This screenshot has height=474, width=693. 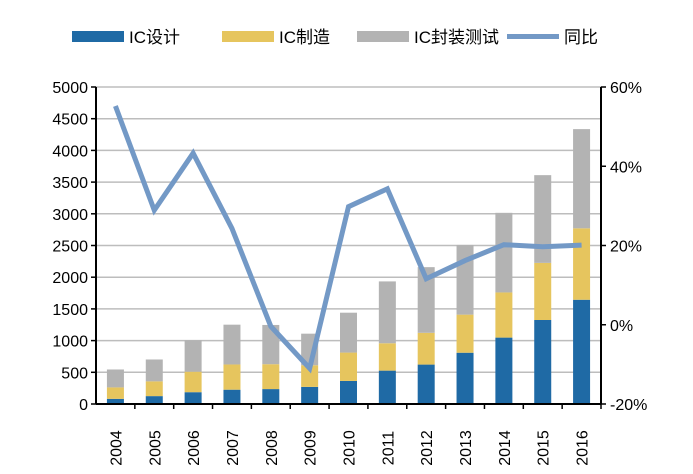 I want to click on x-tick-label: 2012, so click(x=427, y=448).